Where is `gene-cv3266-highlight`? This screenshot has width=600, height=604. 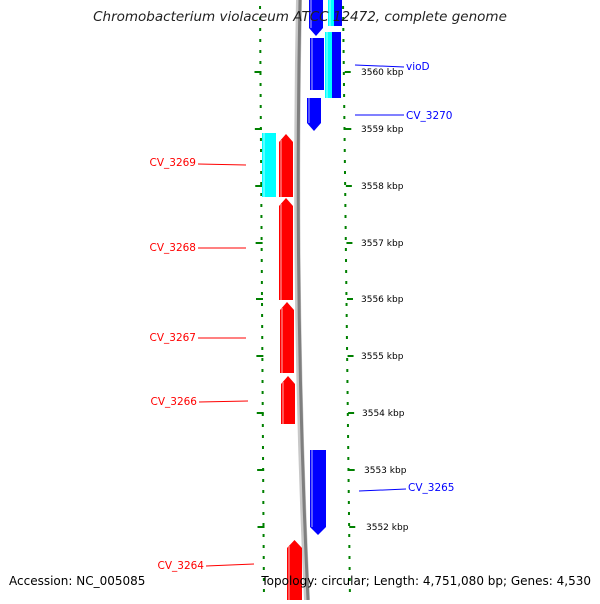
gene-cv3266-highlight is located at coordinates (283, 403).